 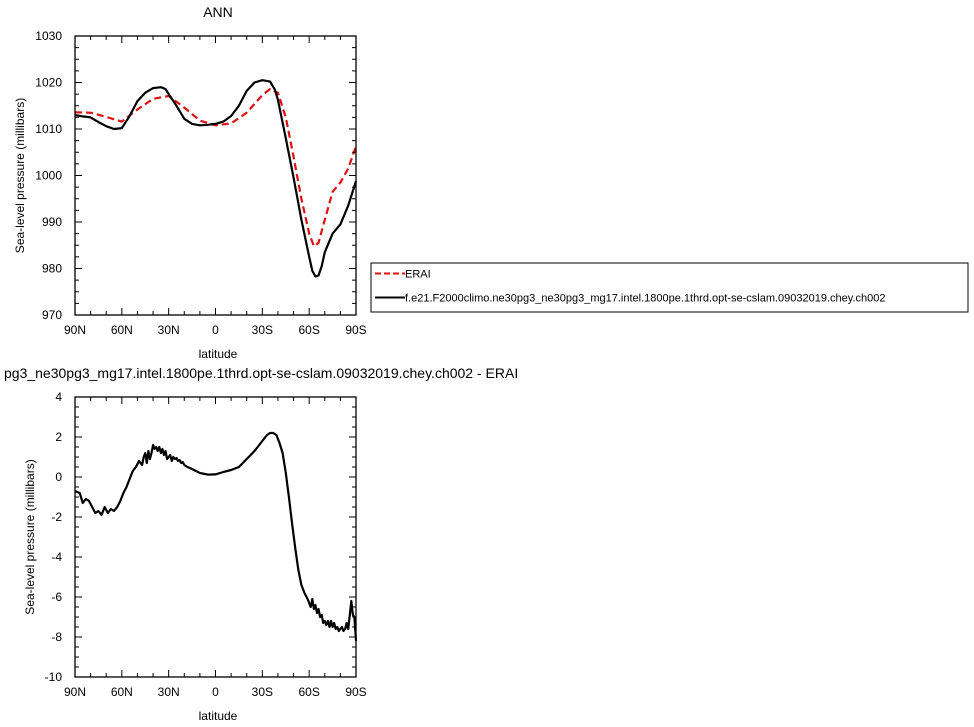 What do you see at coordinates (355, 692) in the screenshot?
I see `bottom-x-tick-label: 90S` at bounding box center [355, 692].